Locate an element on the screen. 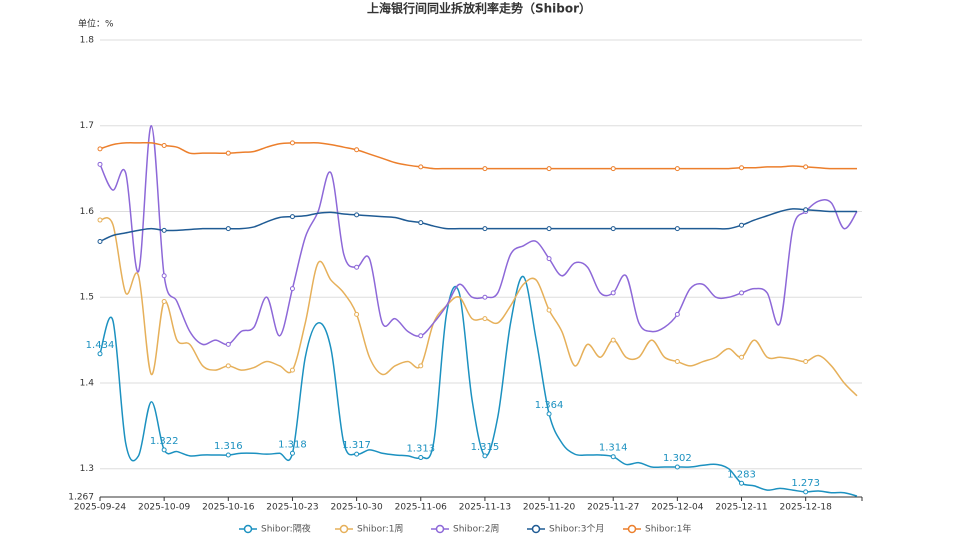 This screenshot has width=958, height=539. y-unit-label: 单位：% is located at coordinates (96, 24).